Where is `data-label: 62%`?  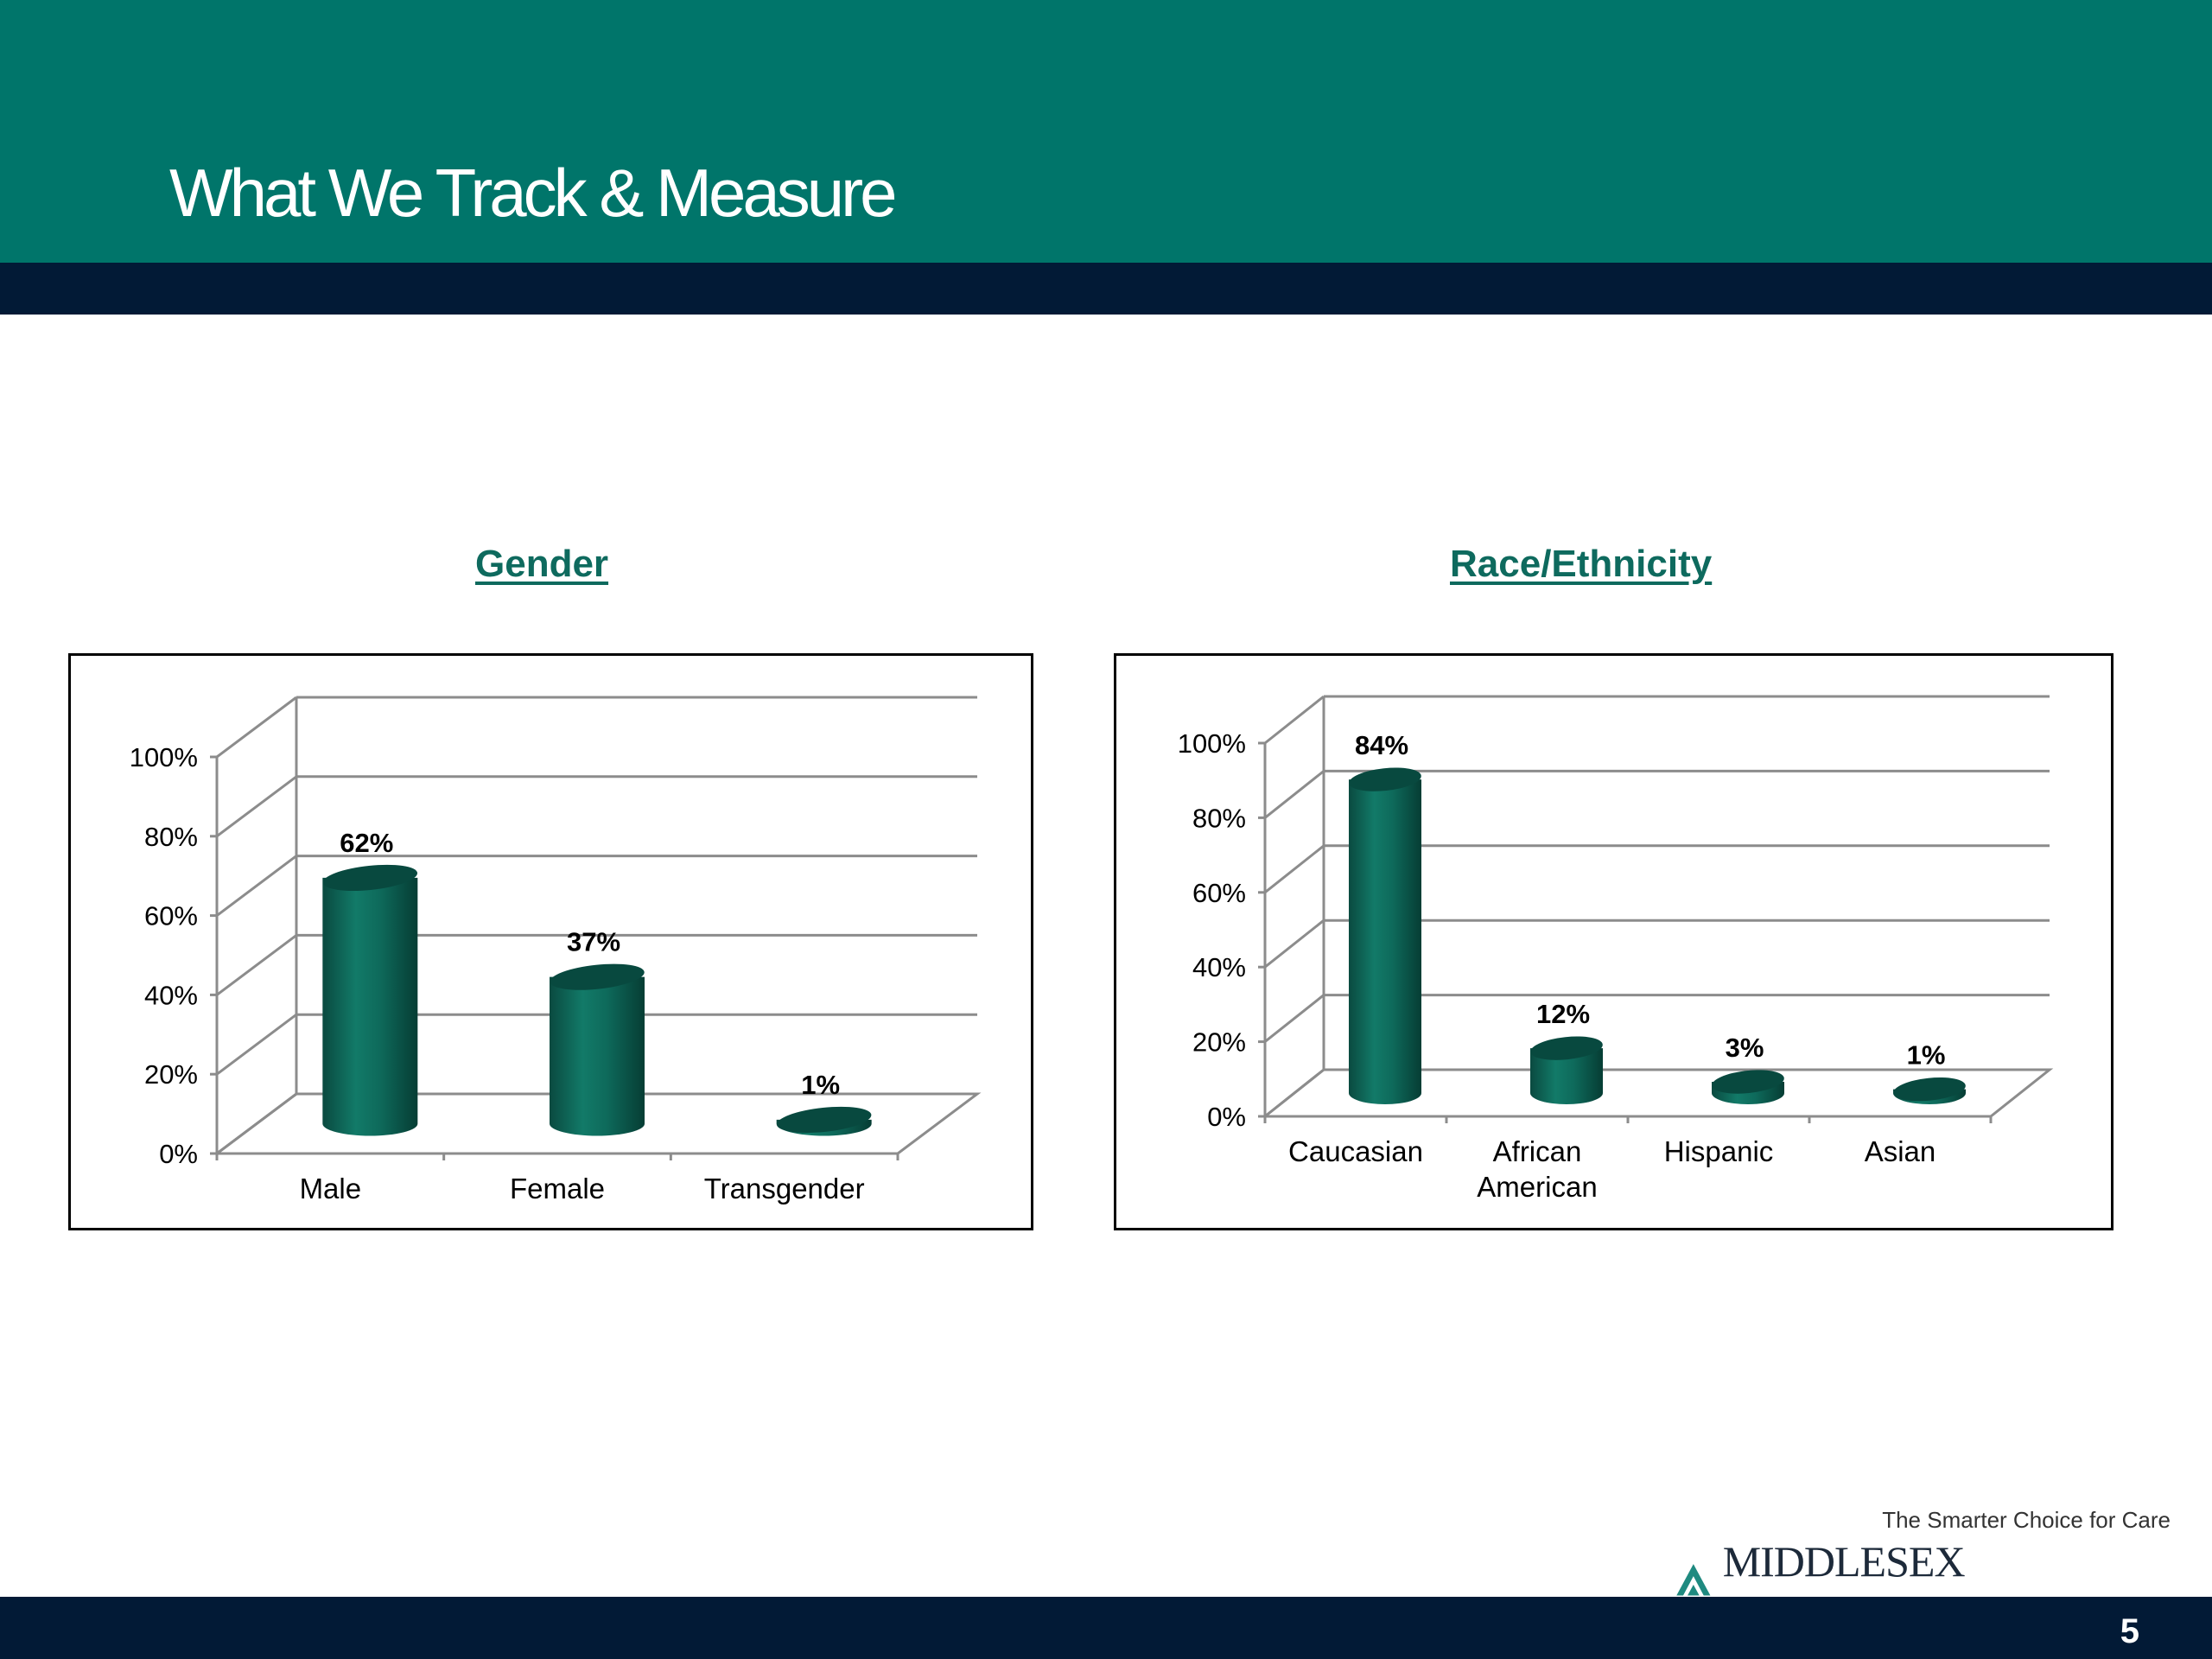
data-label: 62% is located at coordinates (366, 843).